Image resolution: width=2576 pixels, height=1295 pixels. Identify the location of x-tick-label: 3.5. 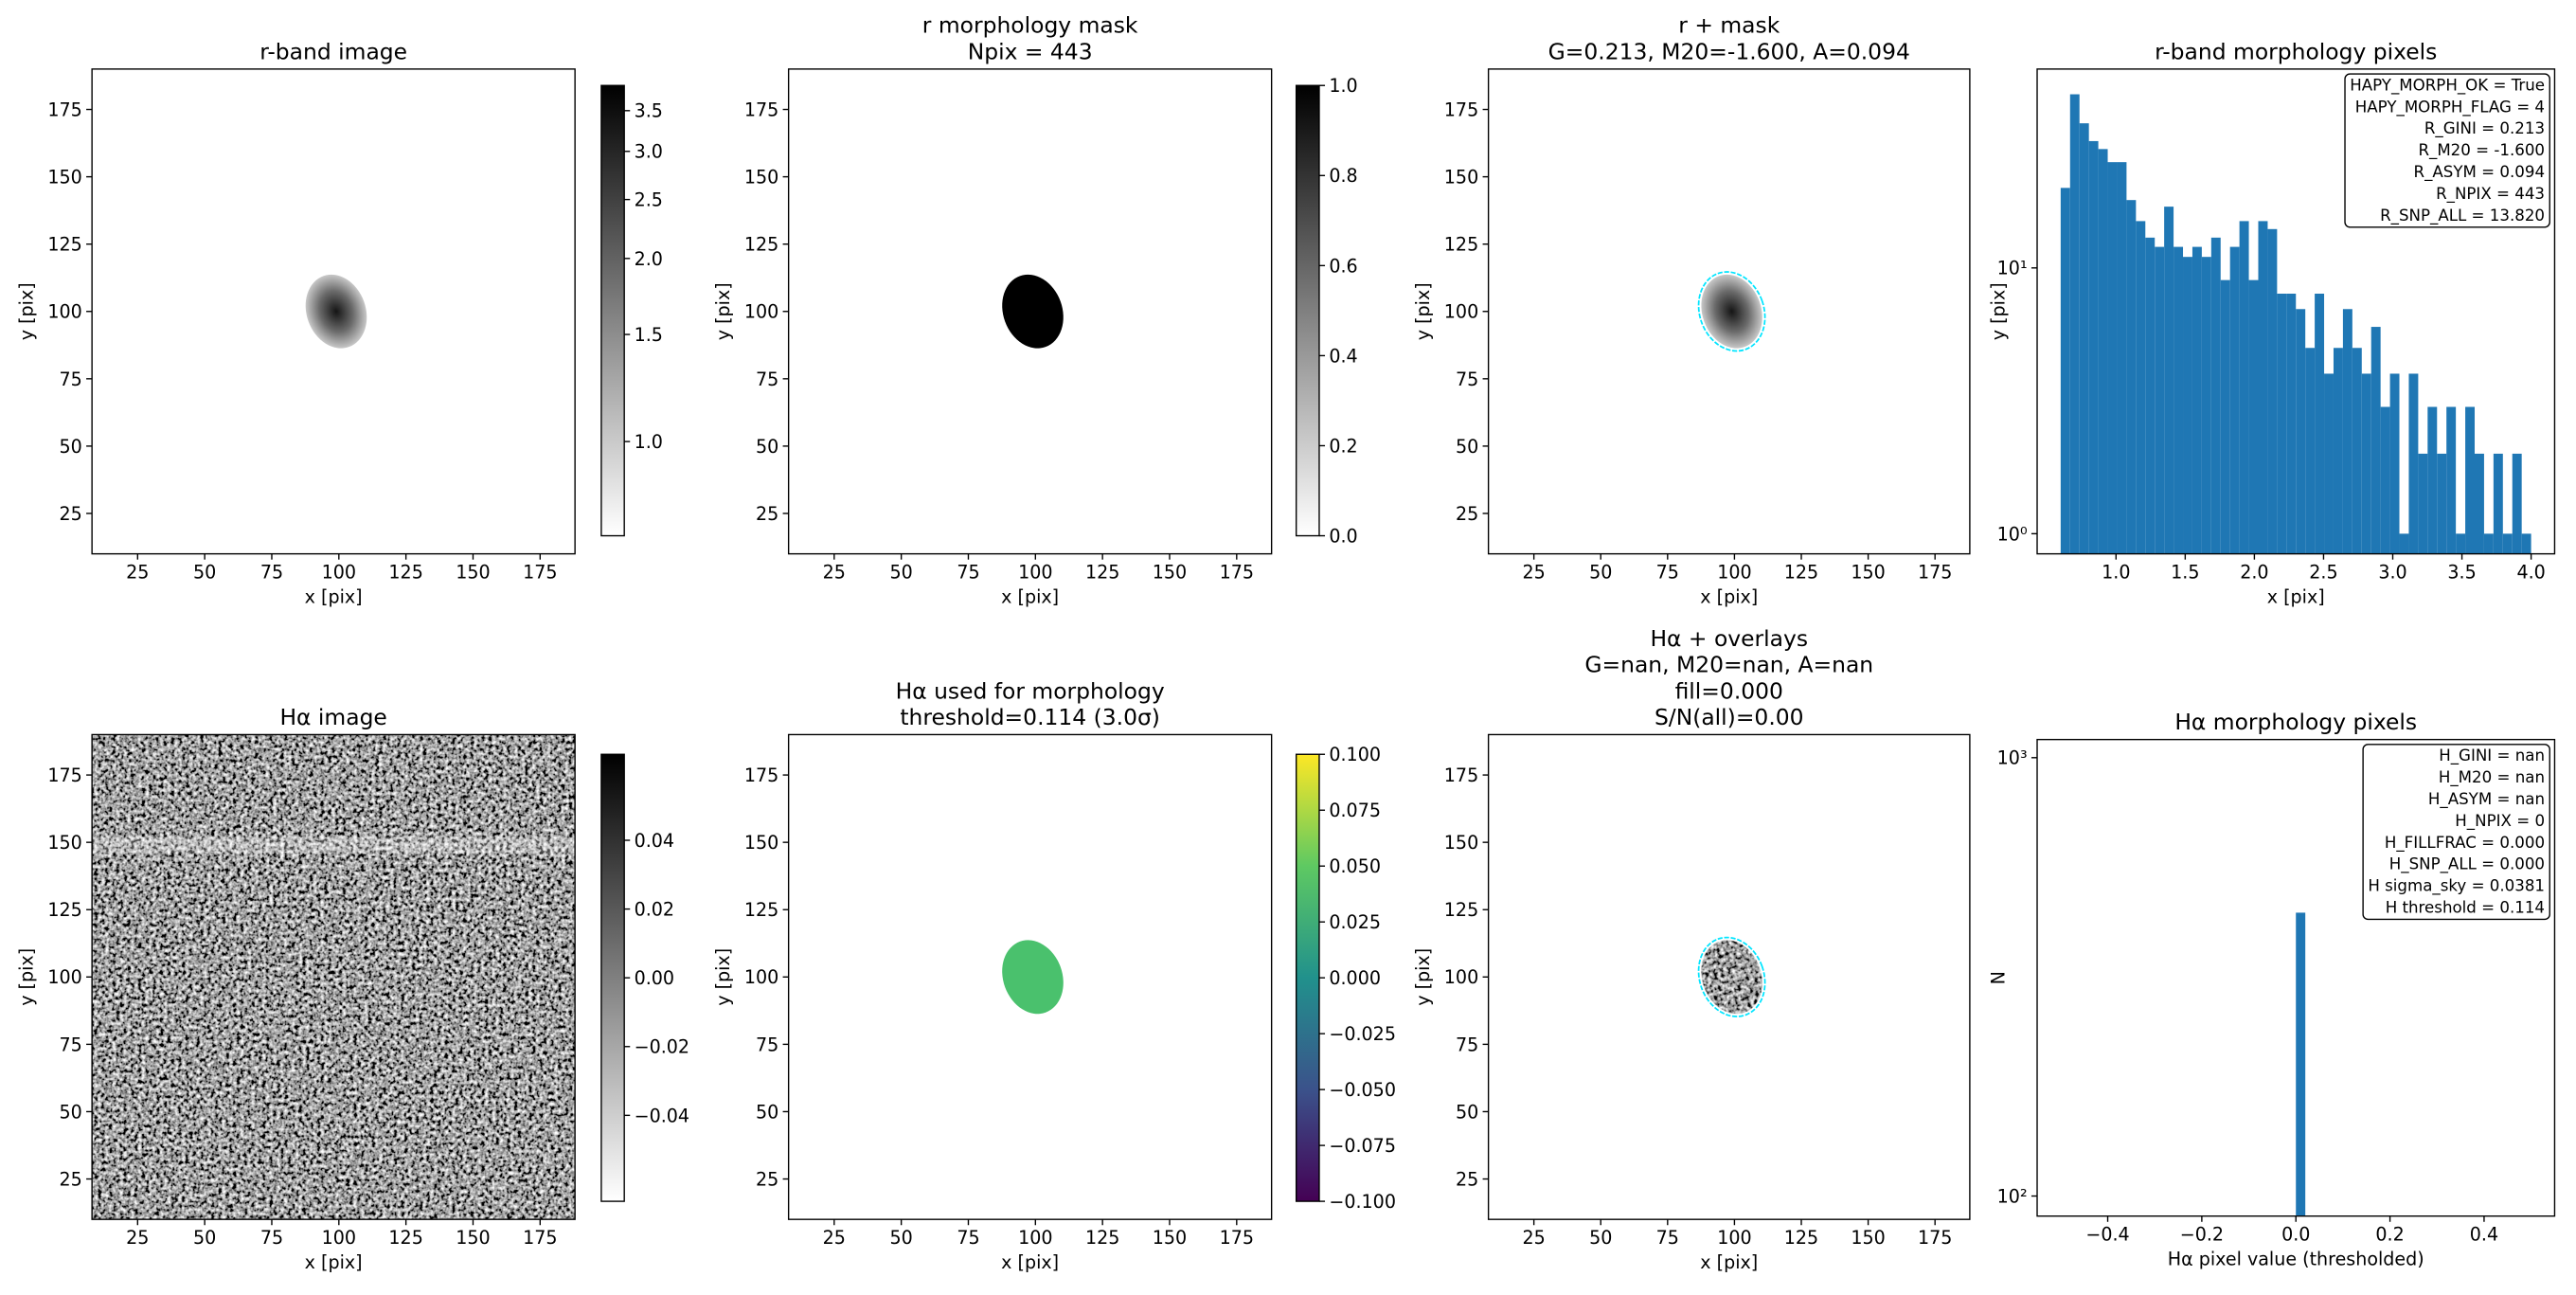
(2461, 574).